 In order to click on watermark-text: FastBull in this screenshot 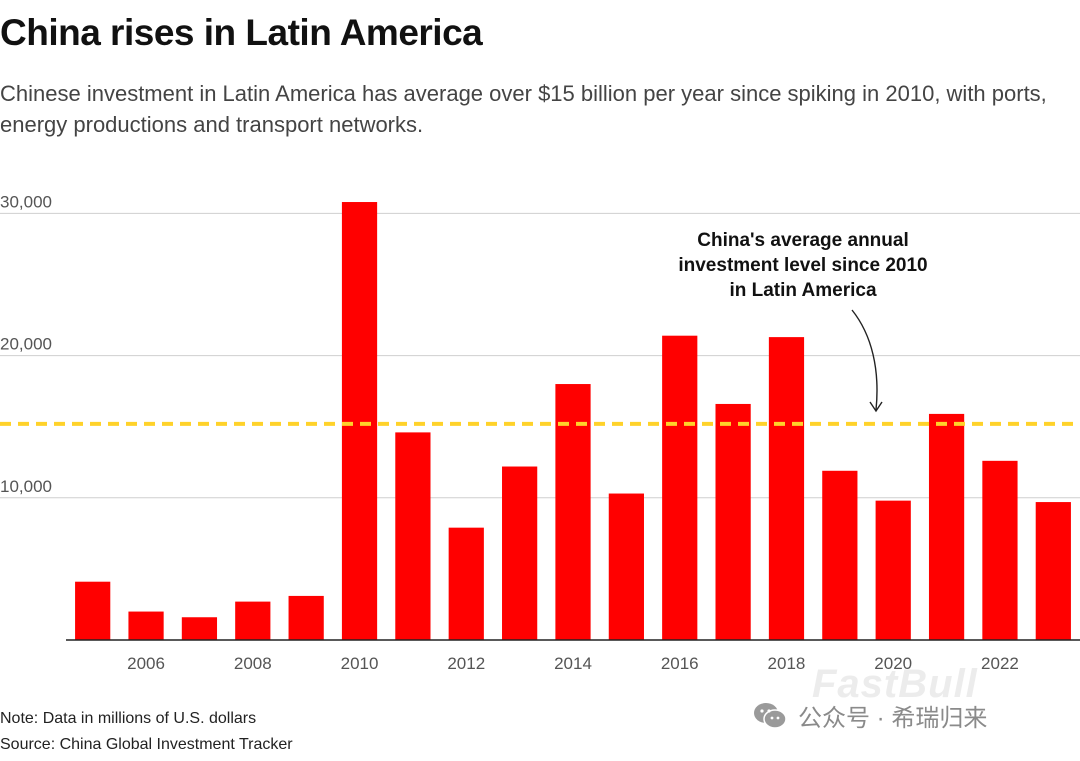, I will do `click(895, 684)`.